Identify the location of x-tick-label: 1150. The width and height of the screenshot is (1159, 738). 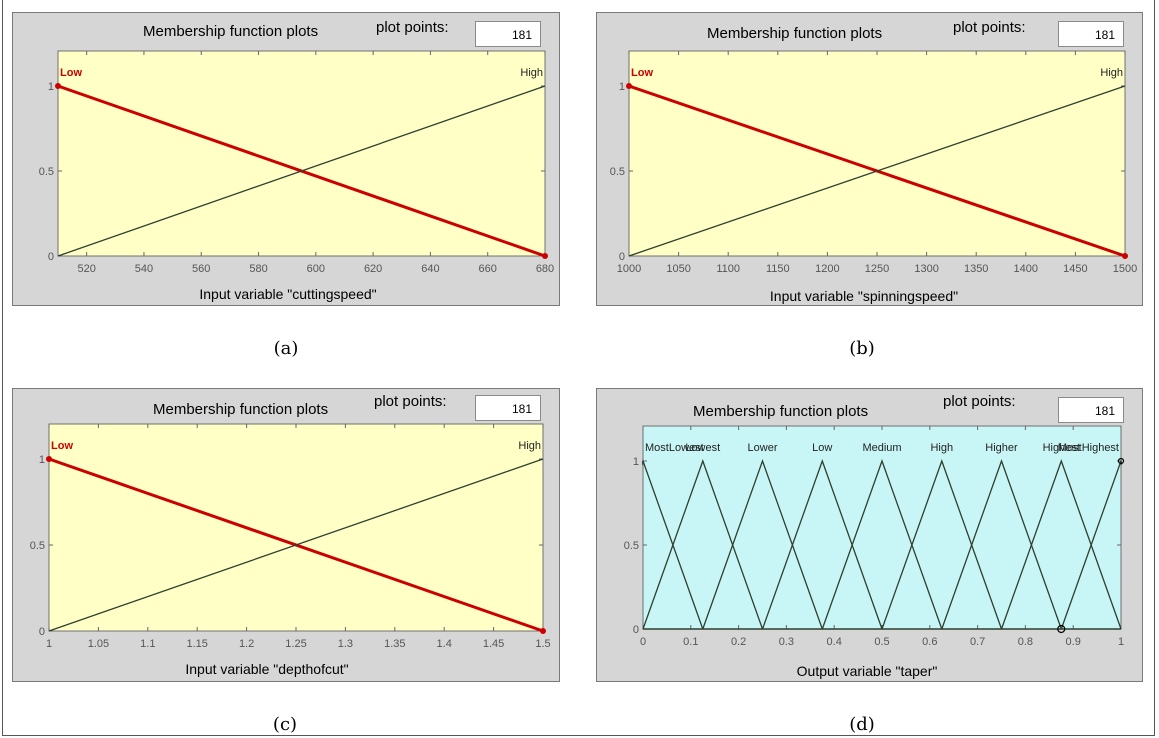
(778, 269).